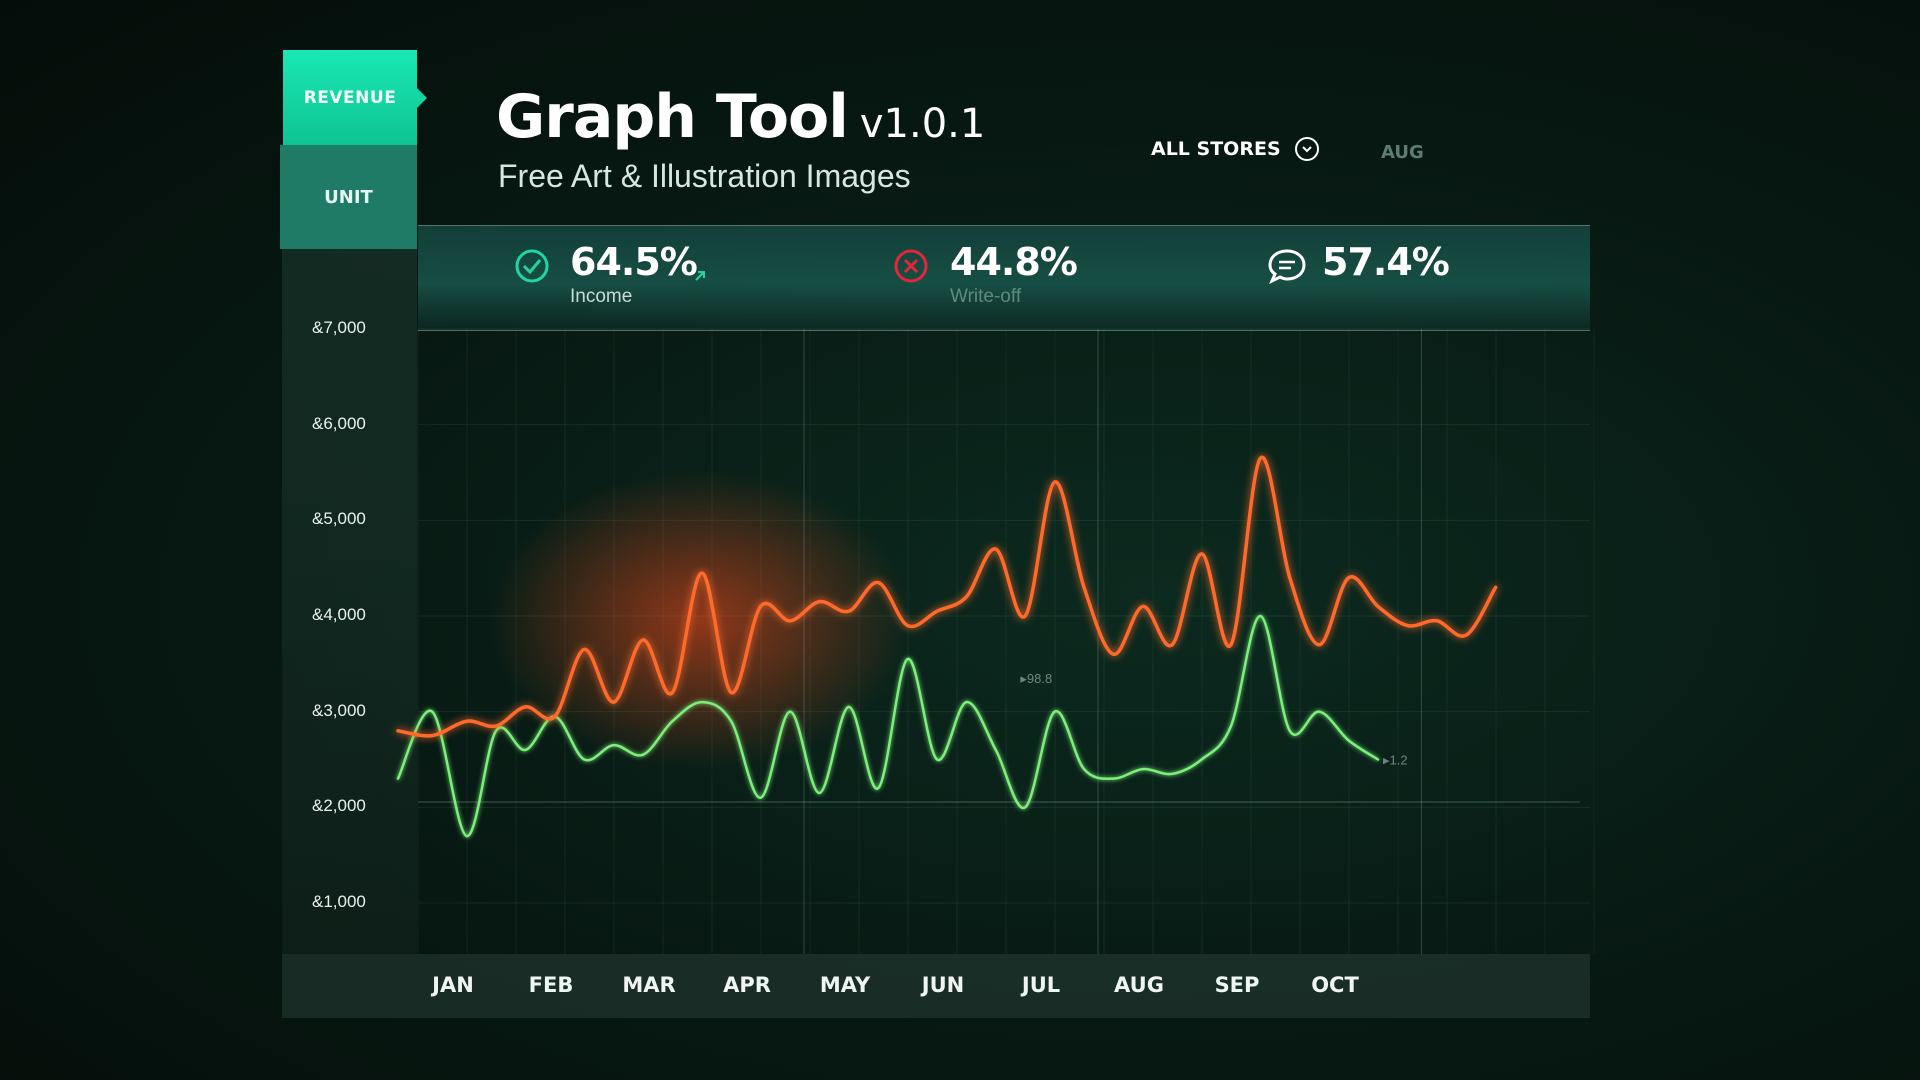  What do you see at coordinates (672, 117) in the screenshot?
I see `title-text: Graph Tool` at bounding box center [672, 117].